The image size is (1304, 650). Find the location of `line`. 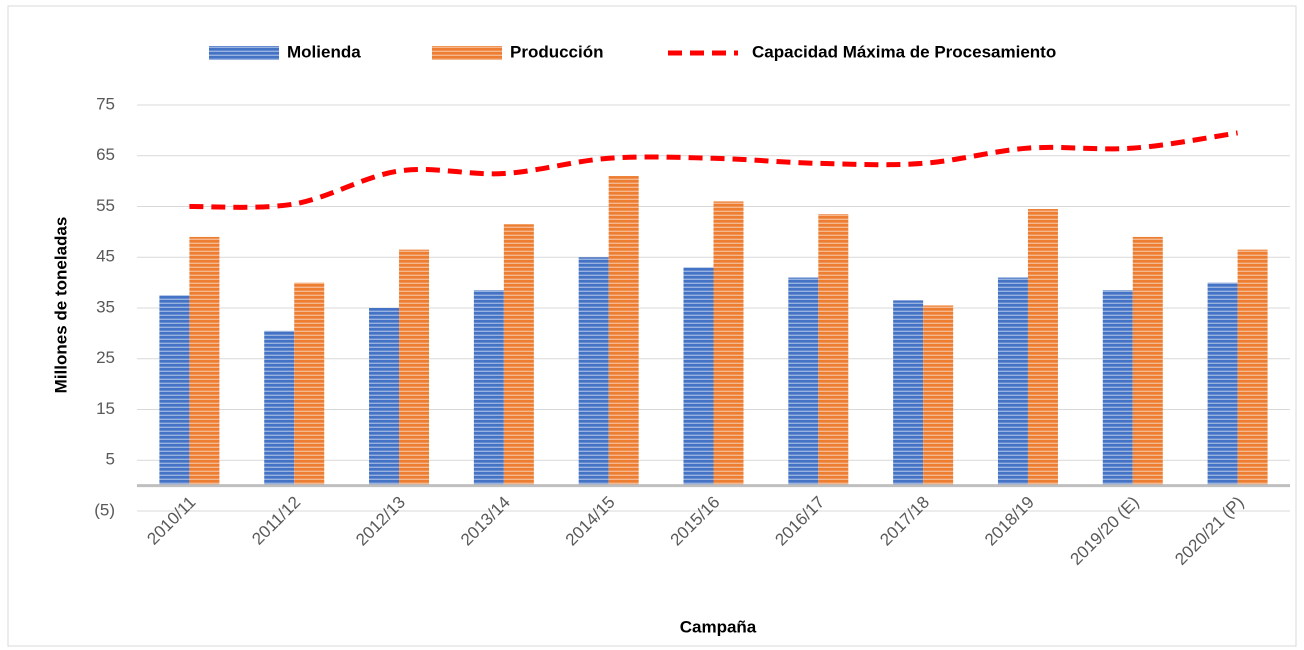

line is located at coordinates (713, 170).